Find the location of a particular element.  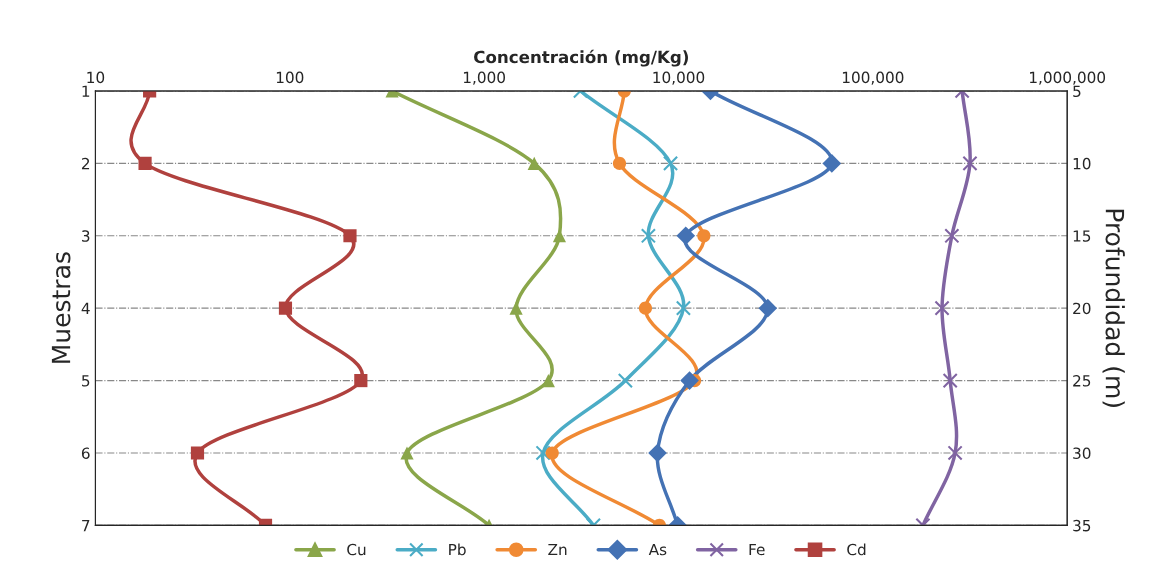

y2-tick-label: 5 is located at coordinates (1077, 91).